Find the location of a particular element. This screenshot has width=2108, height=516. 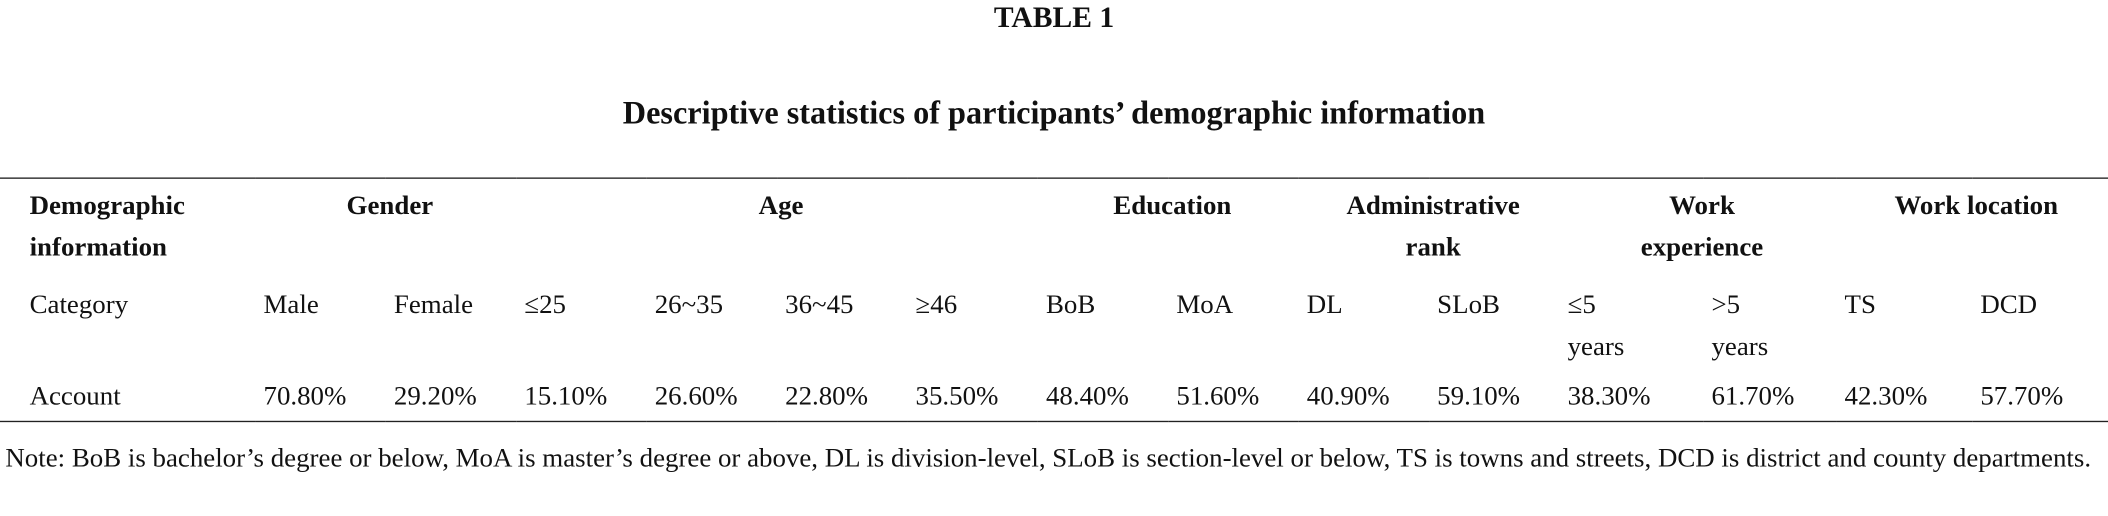

table-cell: 48.40% is located at coordinates (1103, 398).